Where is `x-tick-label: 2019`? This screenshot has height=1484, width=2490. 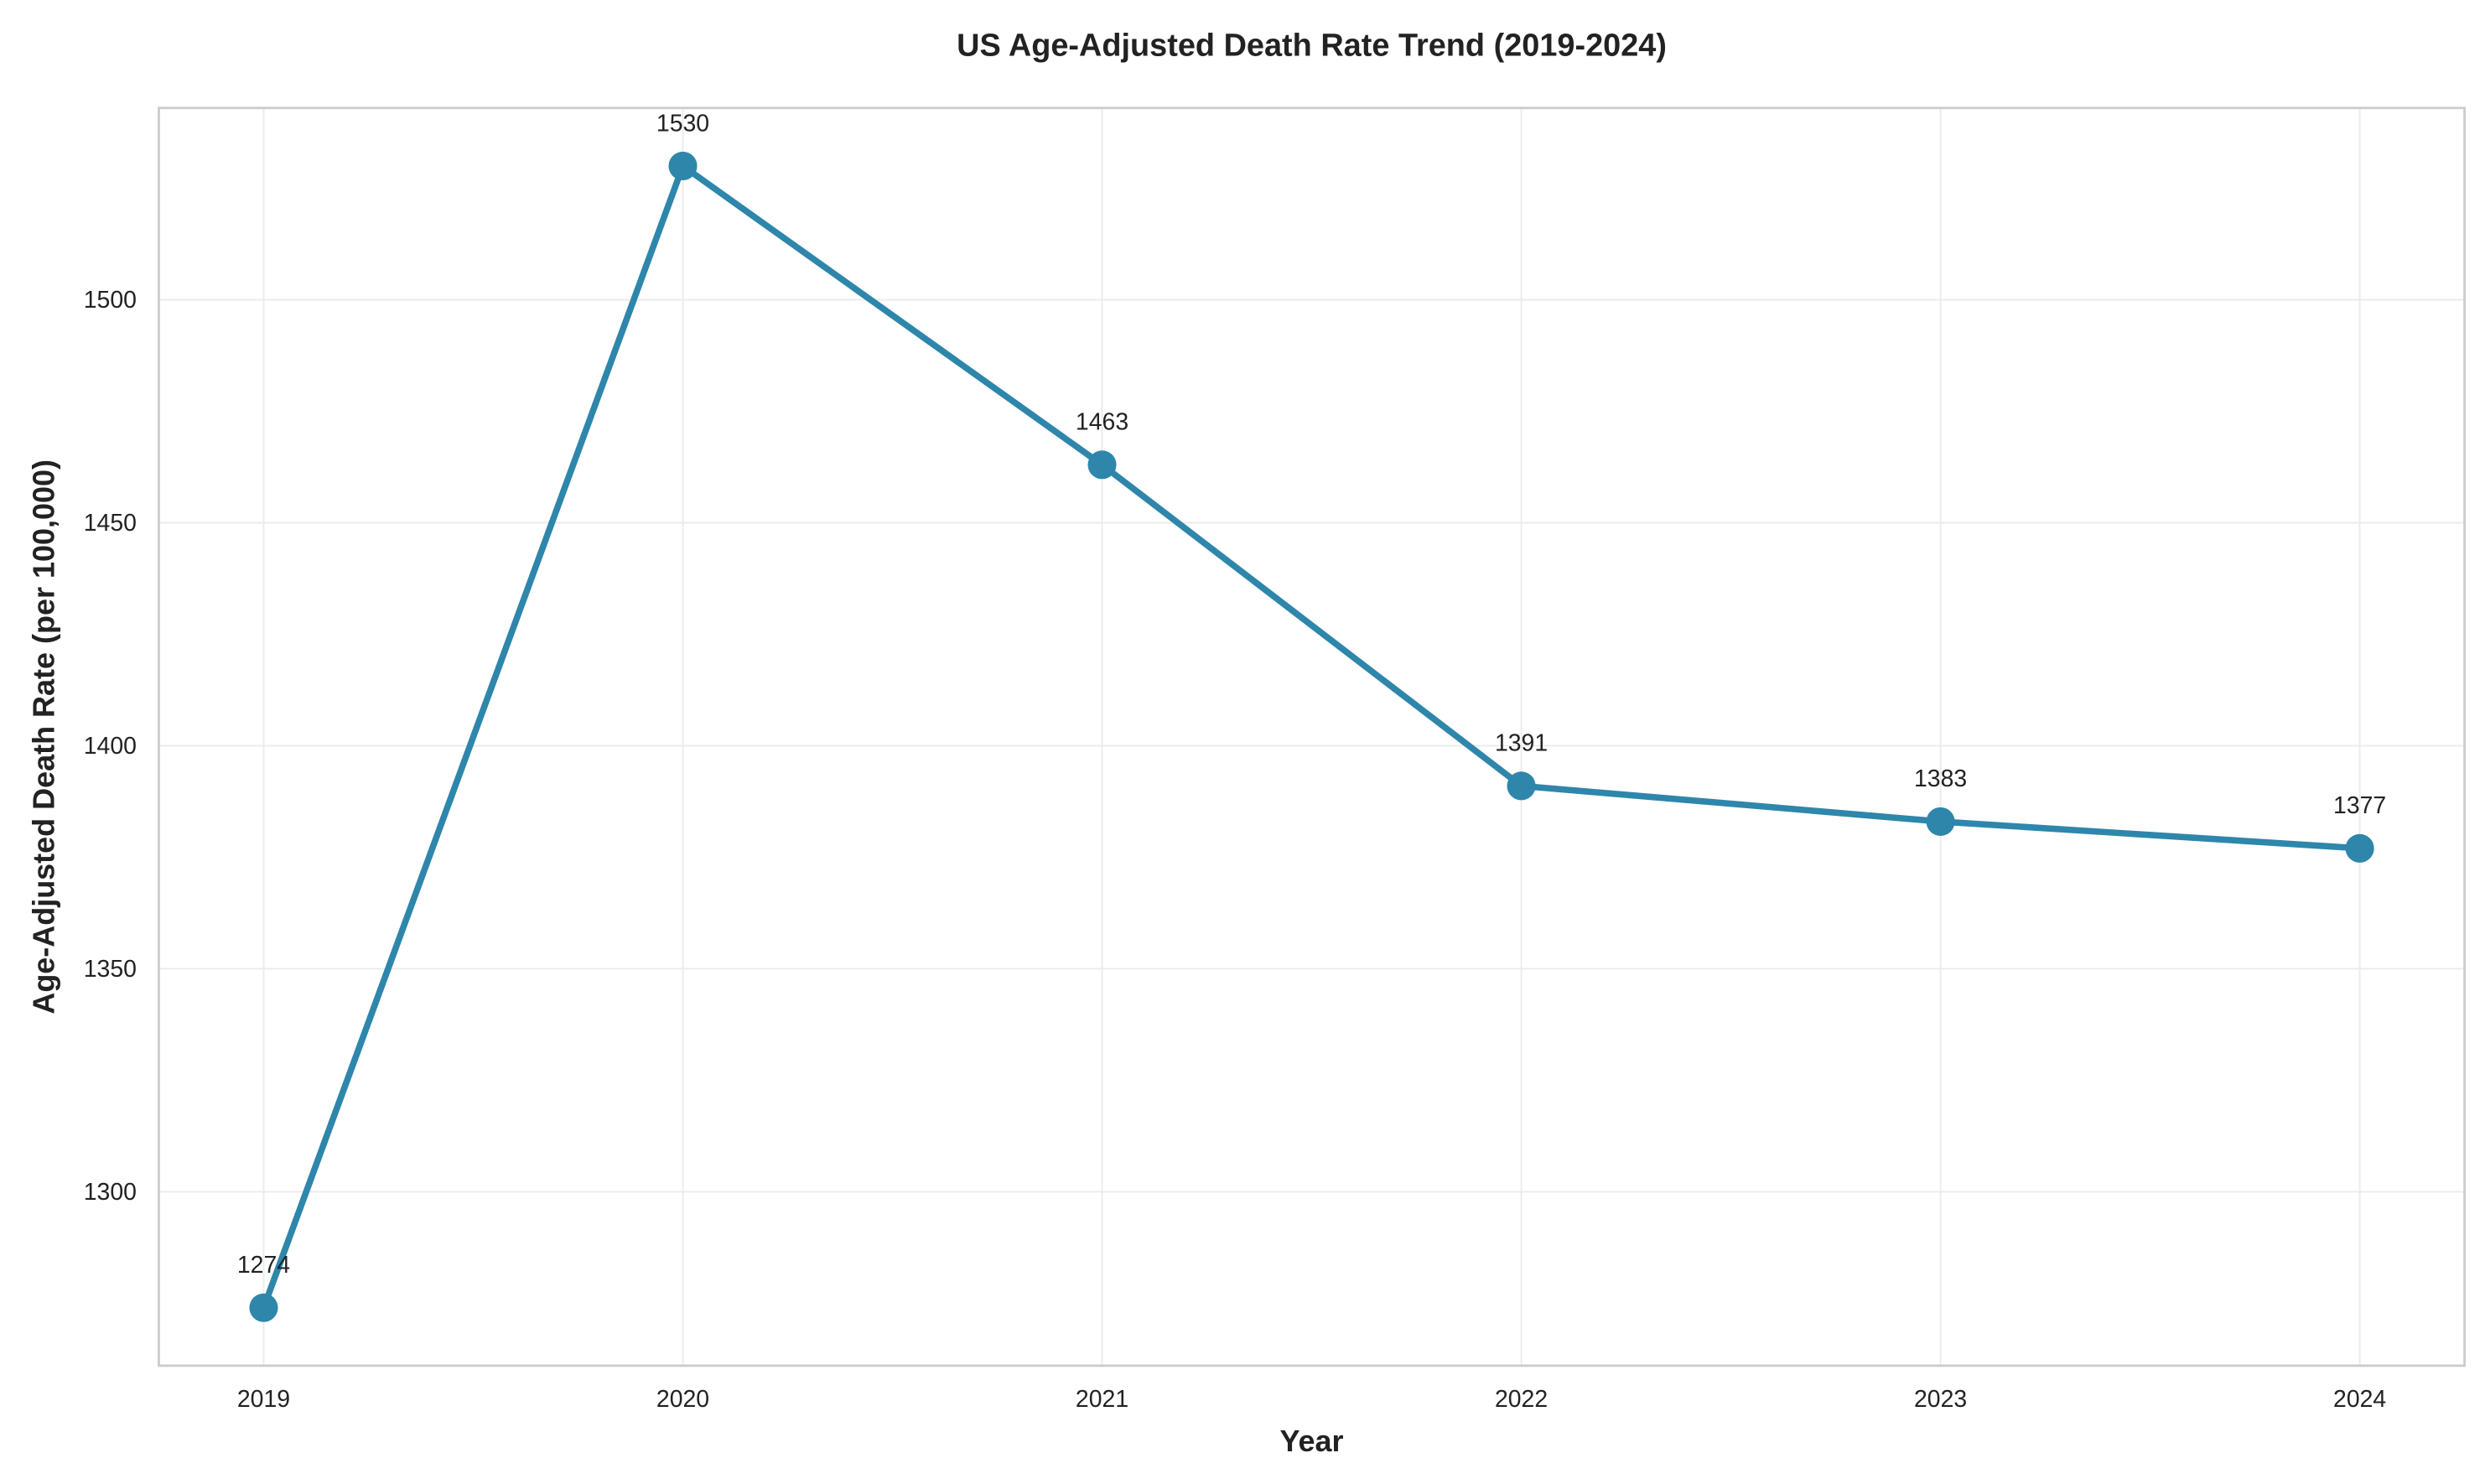
x-tick-label: 2019 is located at coordinates (263, 1399).